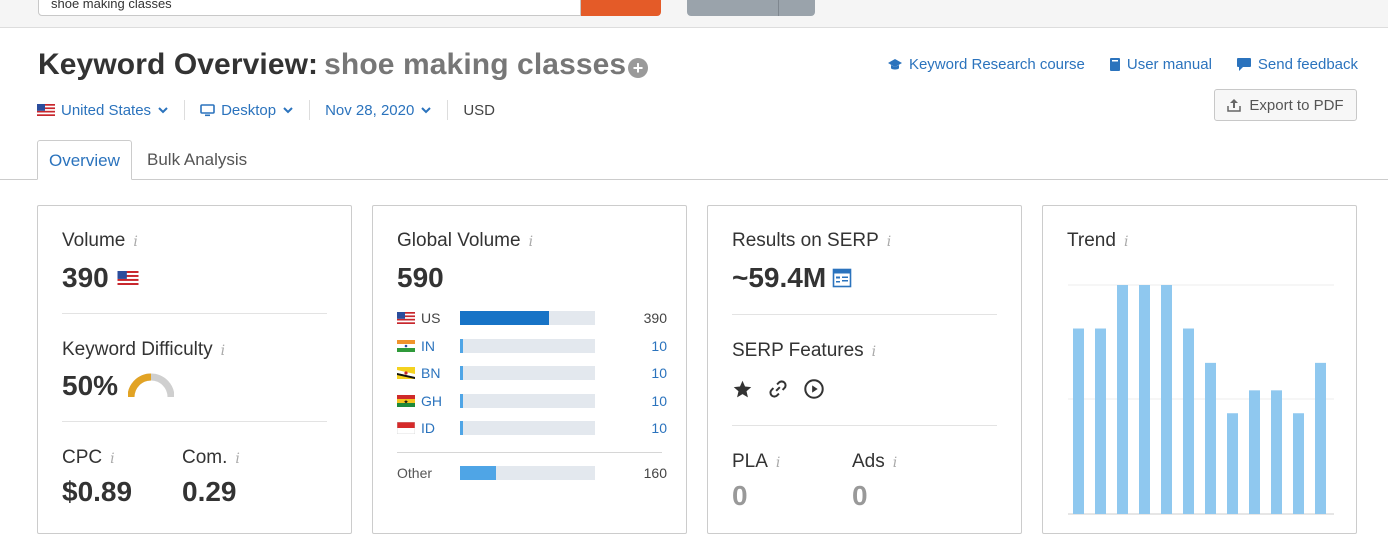  I want to click on button-divider, so click(778, 8).